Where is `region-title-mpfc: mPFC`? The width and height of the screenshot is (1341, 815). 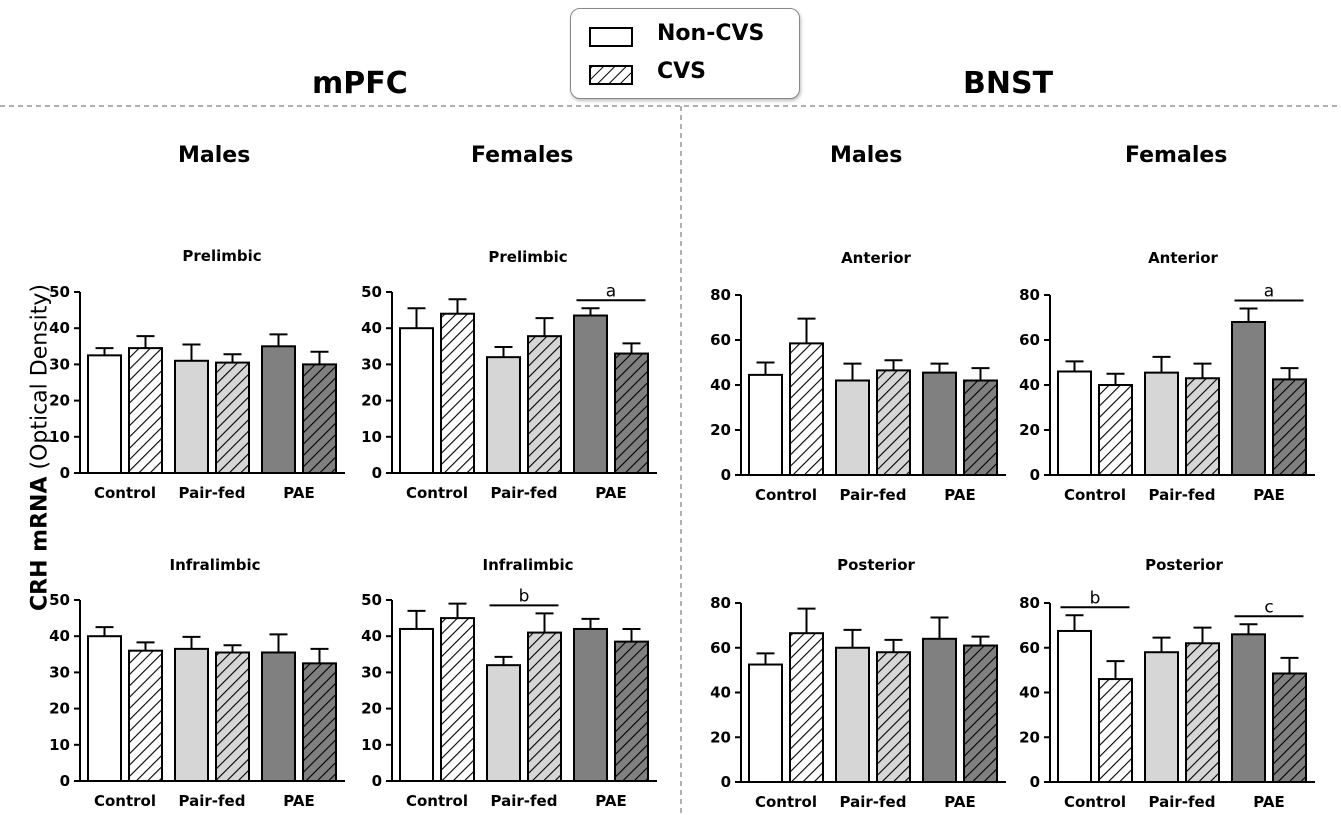
region-title-mpfc: mPFC is located at coordinates (360, 83).